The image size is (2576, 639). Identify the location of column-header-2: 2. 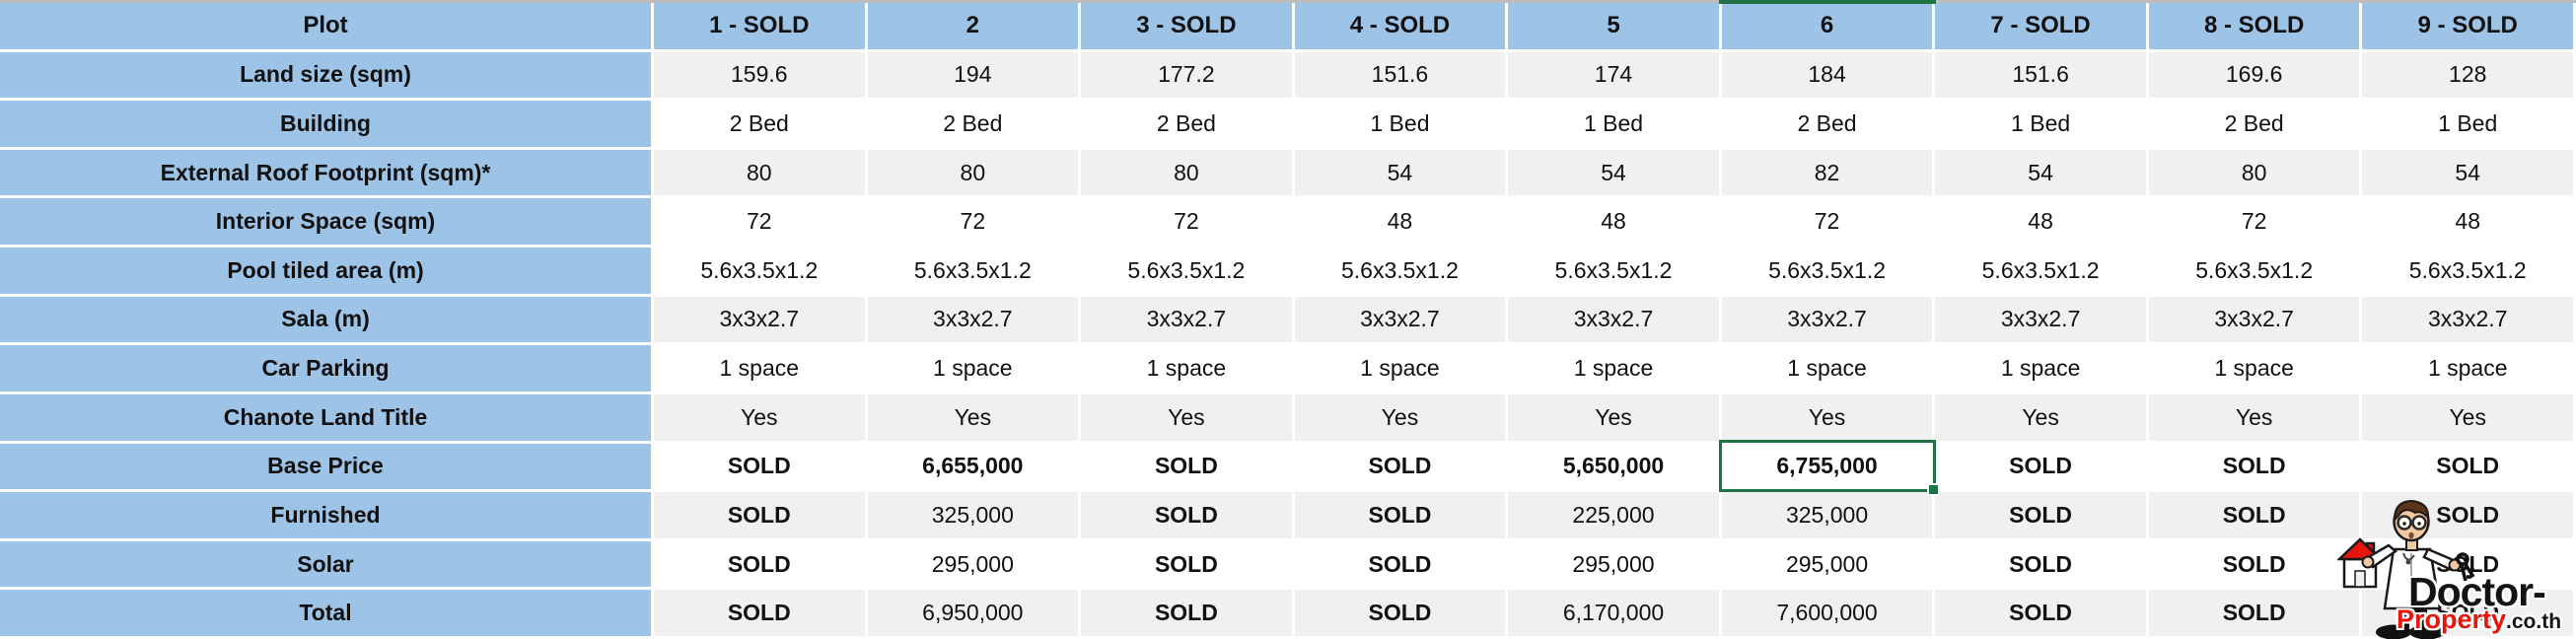
(973, 26).